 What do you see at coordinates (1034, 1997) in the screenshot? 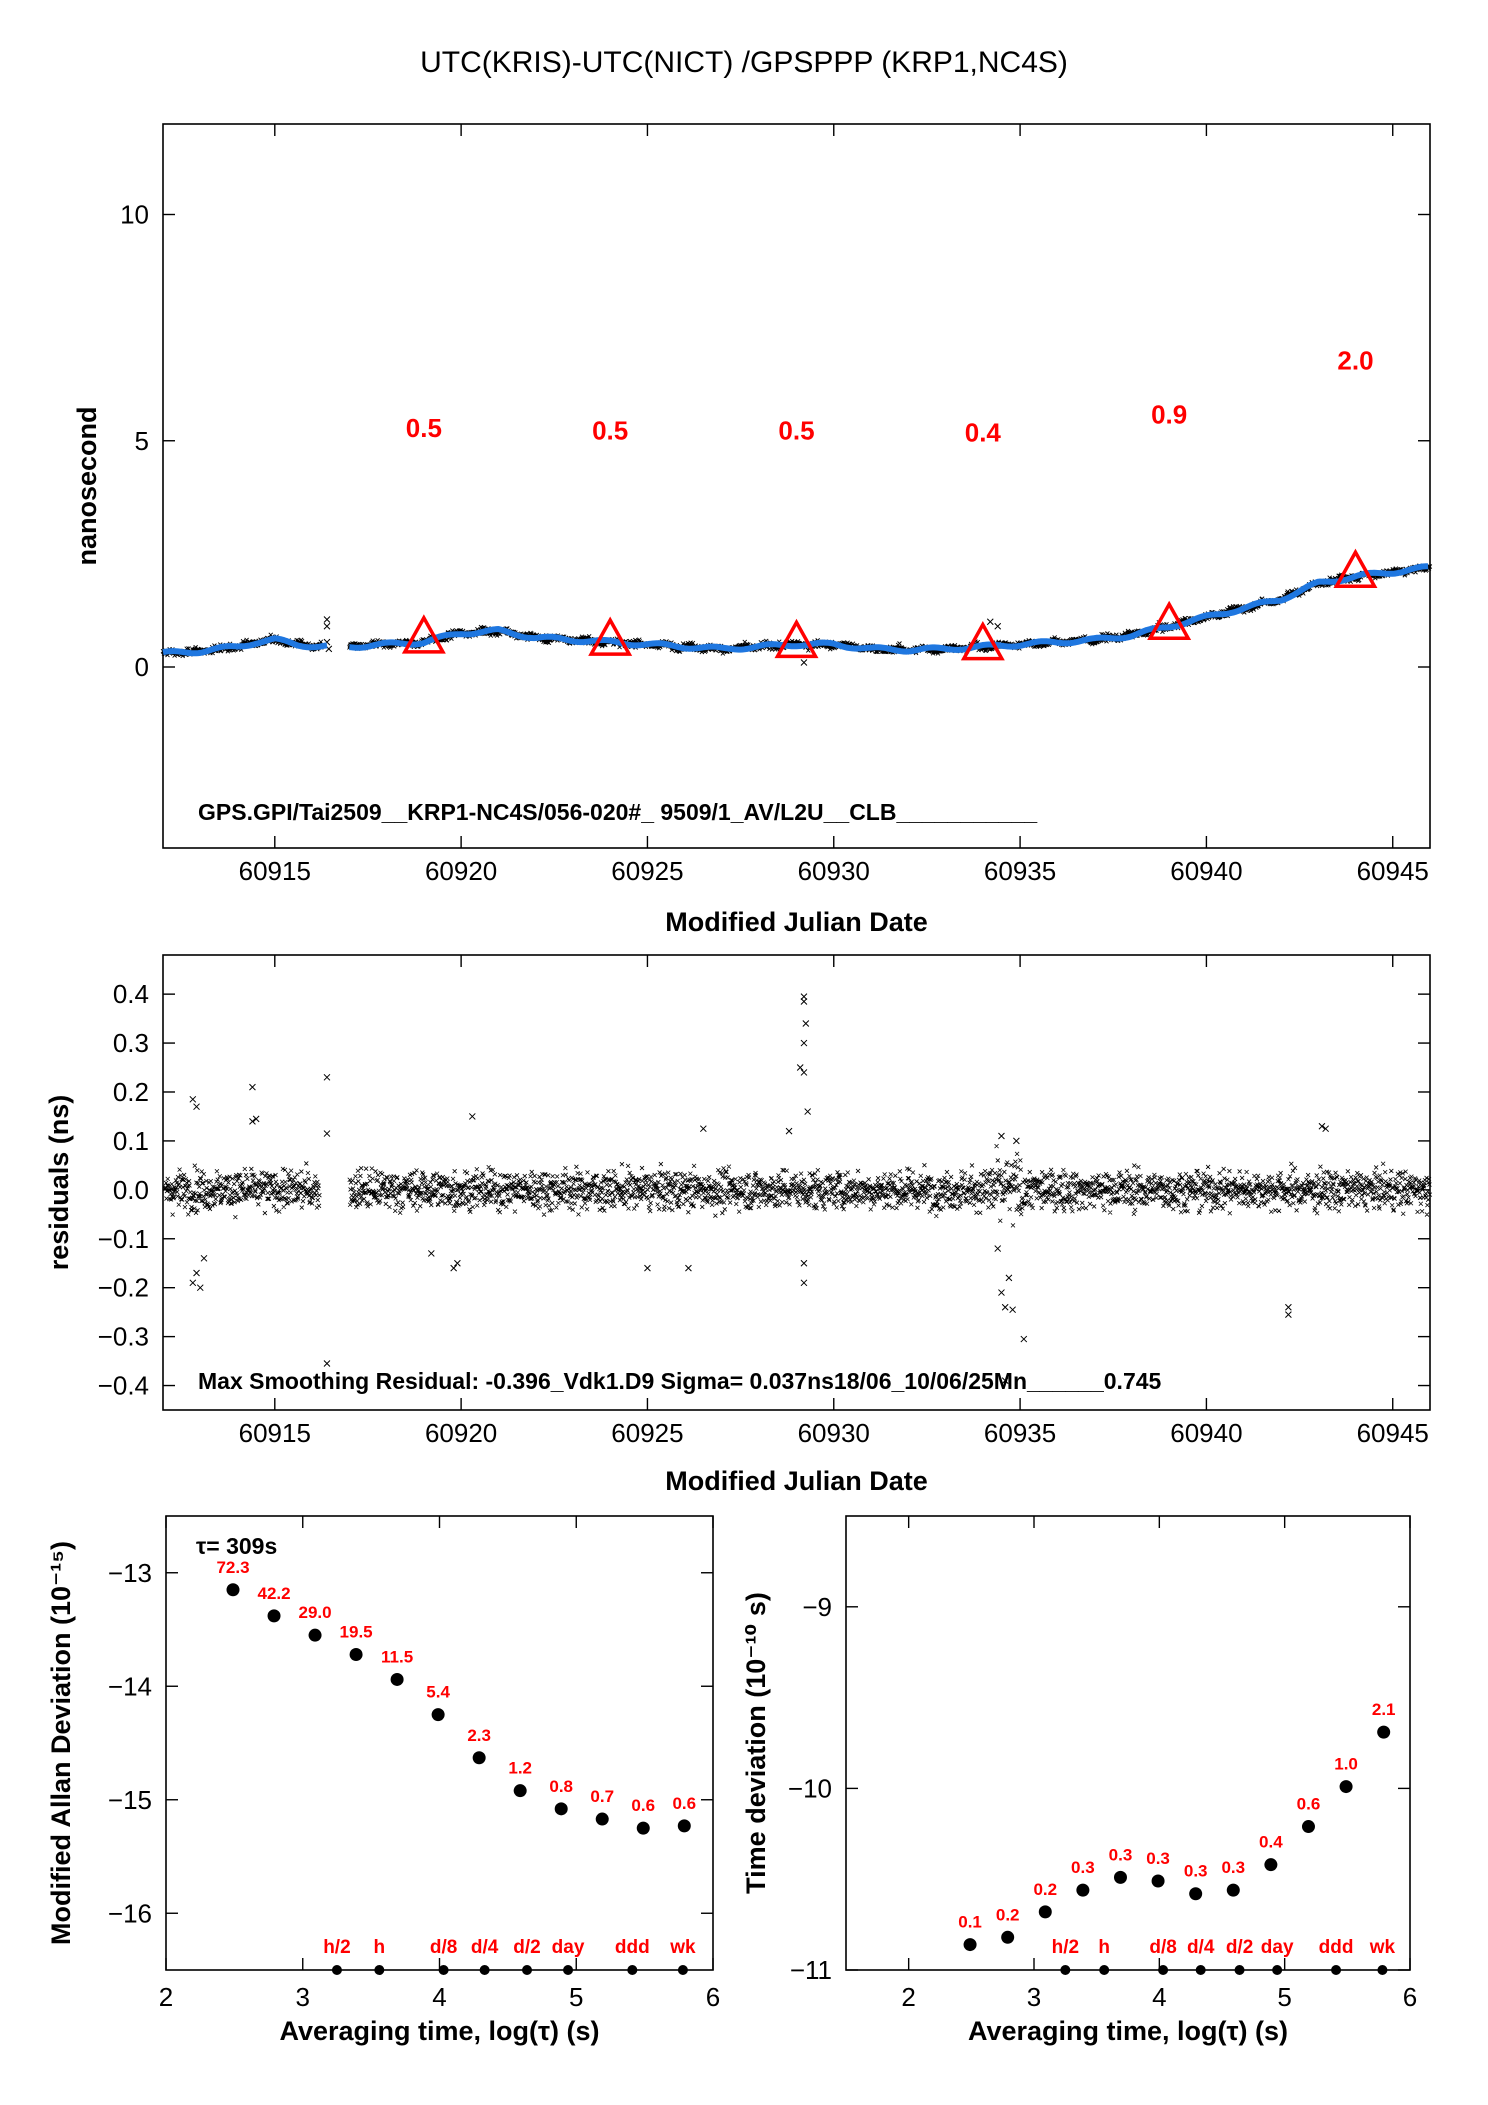
I see `x-tick-label: 3` at bounding box center [1034, 1997].